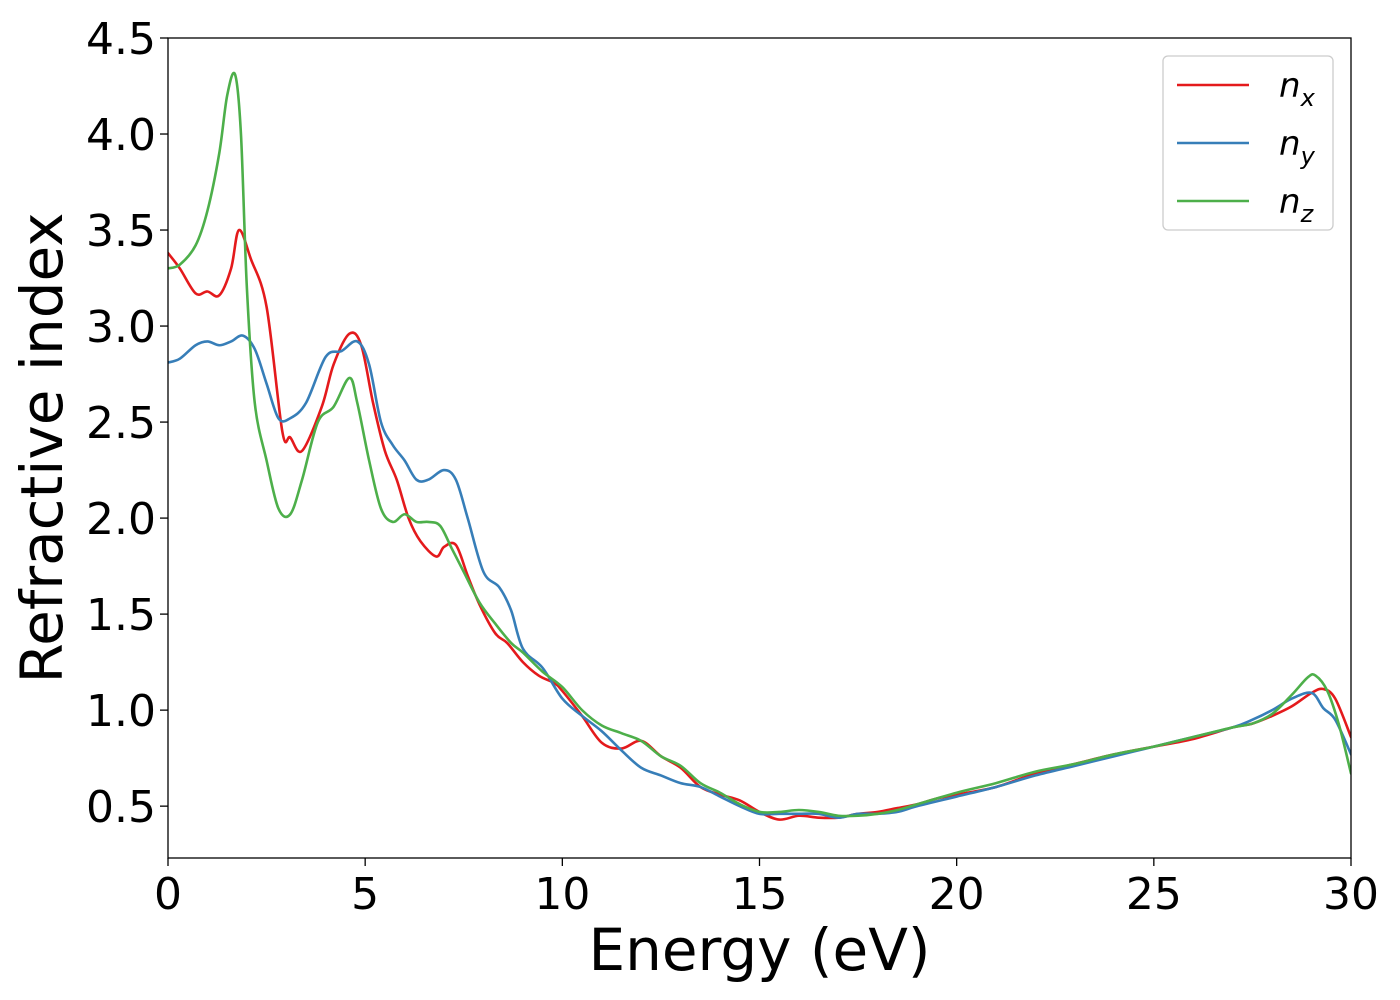 The height and width of the screenshot is (1000, 1400). I want to click on legend-label-nx: nx, so click(1297, 89).